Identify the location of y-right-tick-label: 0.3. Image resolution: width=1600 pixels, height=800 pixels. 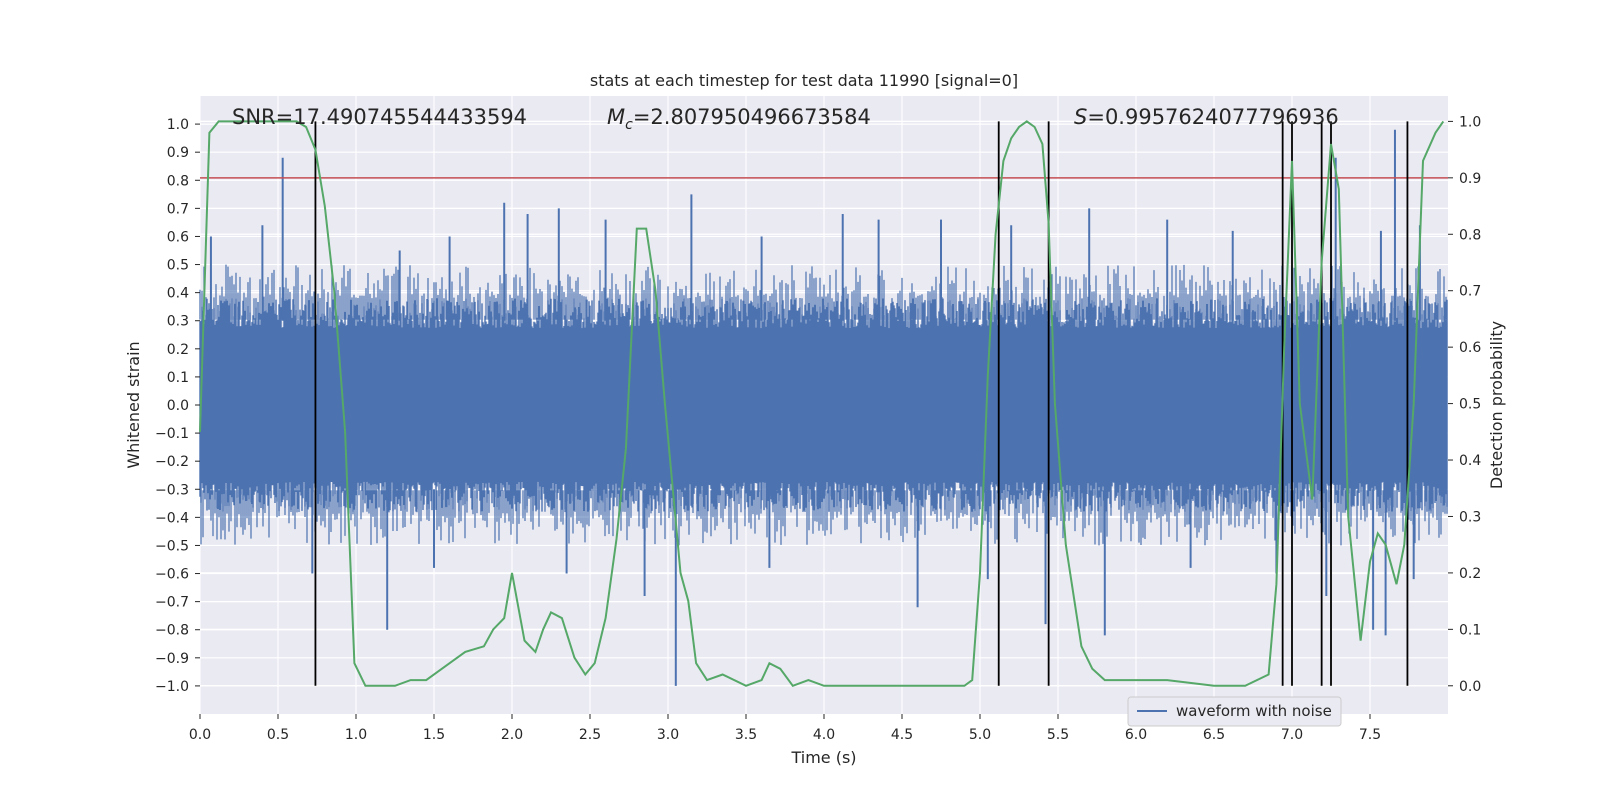
(1470, 517).